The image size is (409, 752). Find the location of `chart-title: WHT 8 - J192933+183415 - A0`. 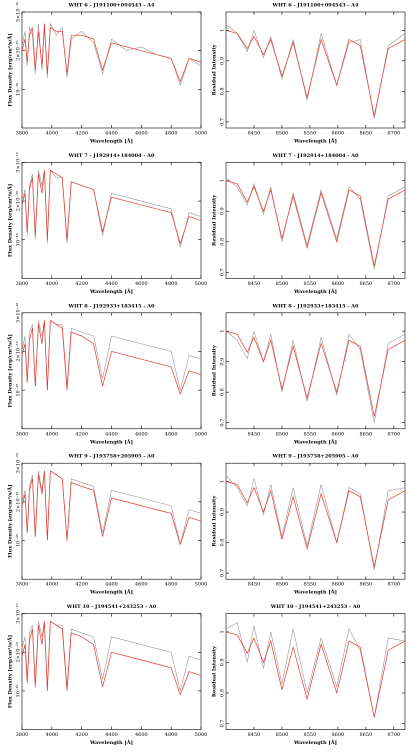

chart-title: WHT 8 - J192933+183415 - A0 is located at coordinates (315, 306).